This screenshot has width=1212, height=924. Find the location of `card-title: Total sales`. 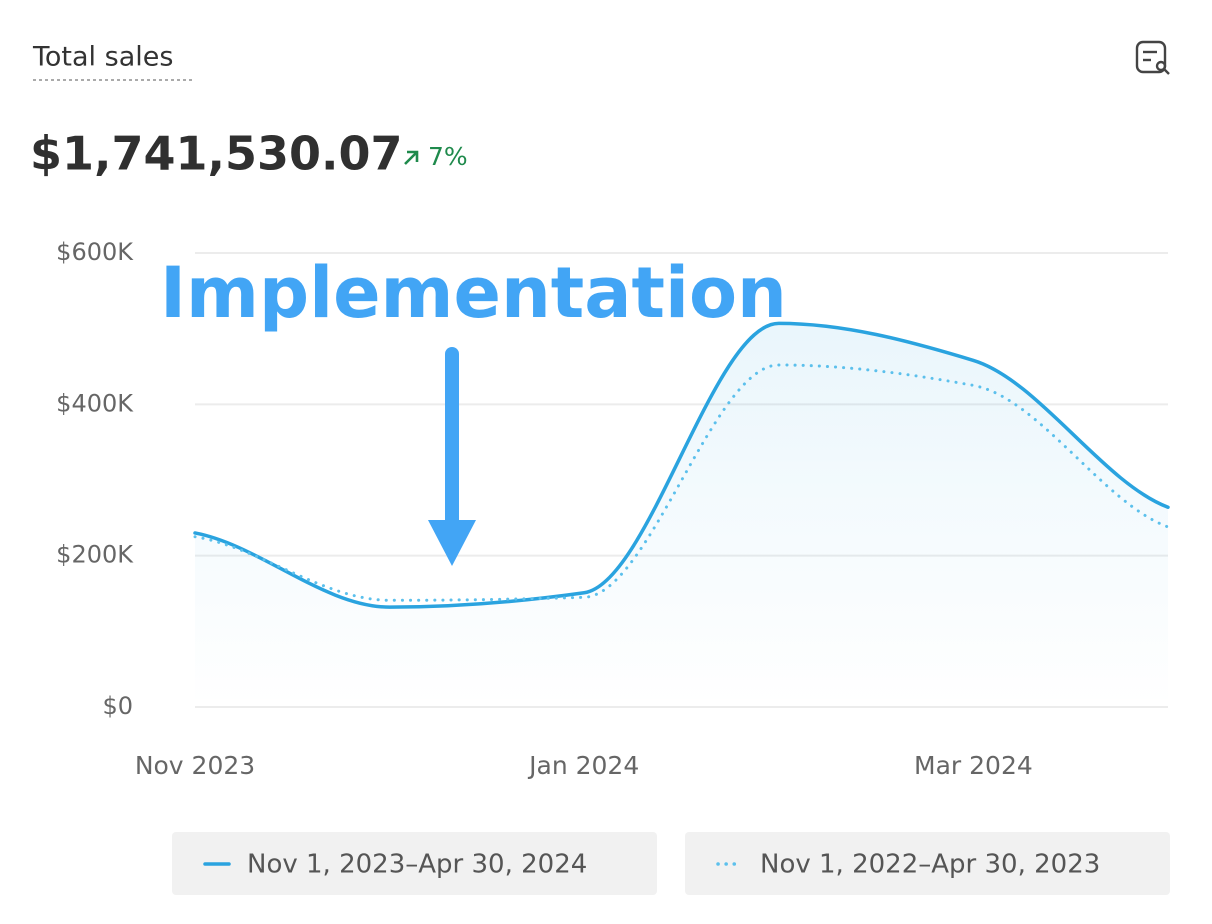

card-title: Total sales is located at coordinates (102, 57).